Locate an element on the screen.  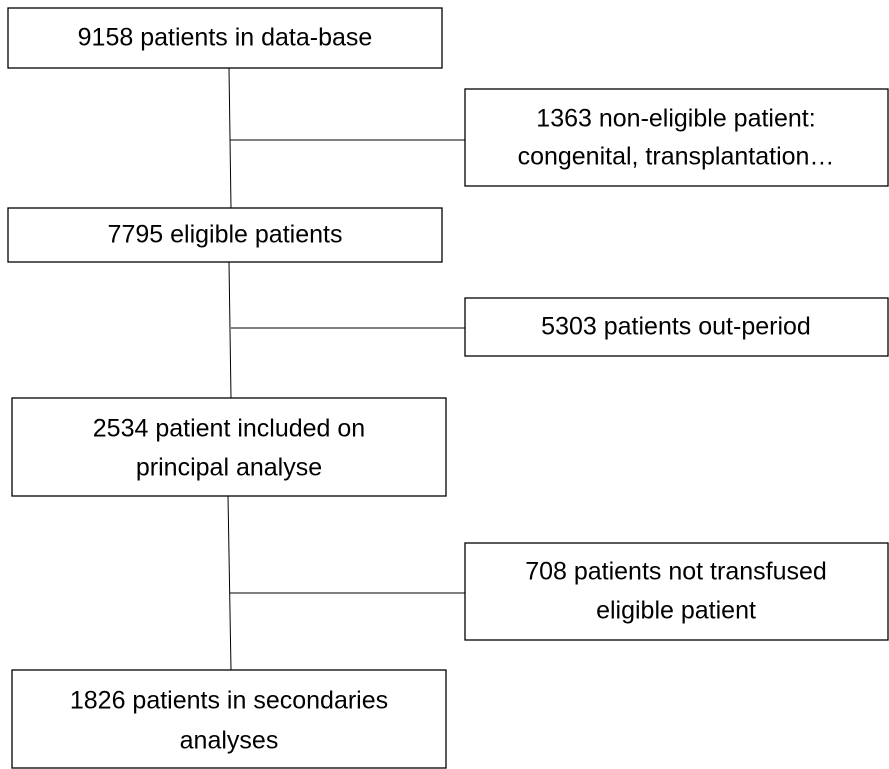
box: 9158 patients in data-base is located at coordinates (225, 38).